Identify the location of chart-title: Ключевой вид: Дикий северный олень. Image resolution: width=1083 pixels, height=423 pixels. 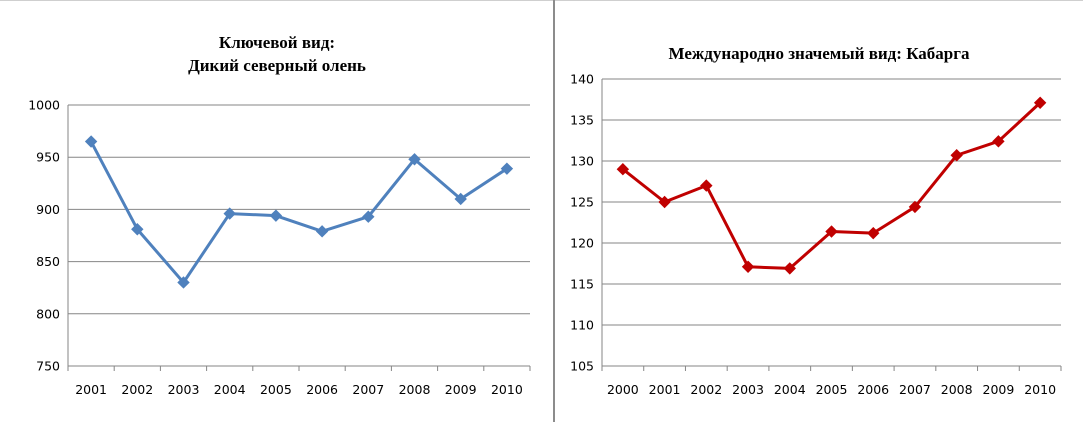
(277, 54).